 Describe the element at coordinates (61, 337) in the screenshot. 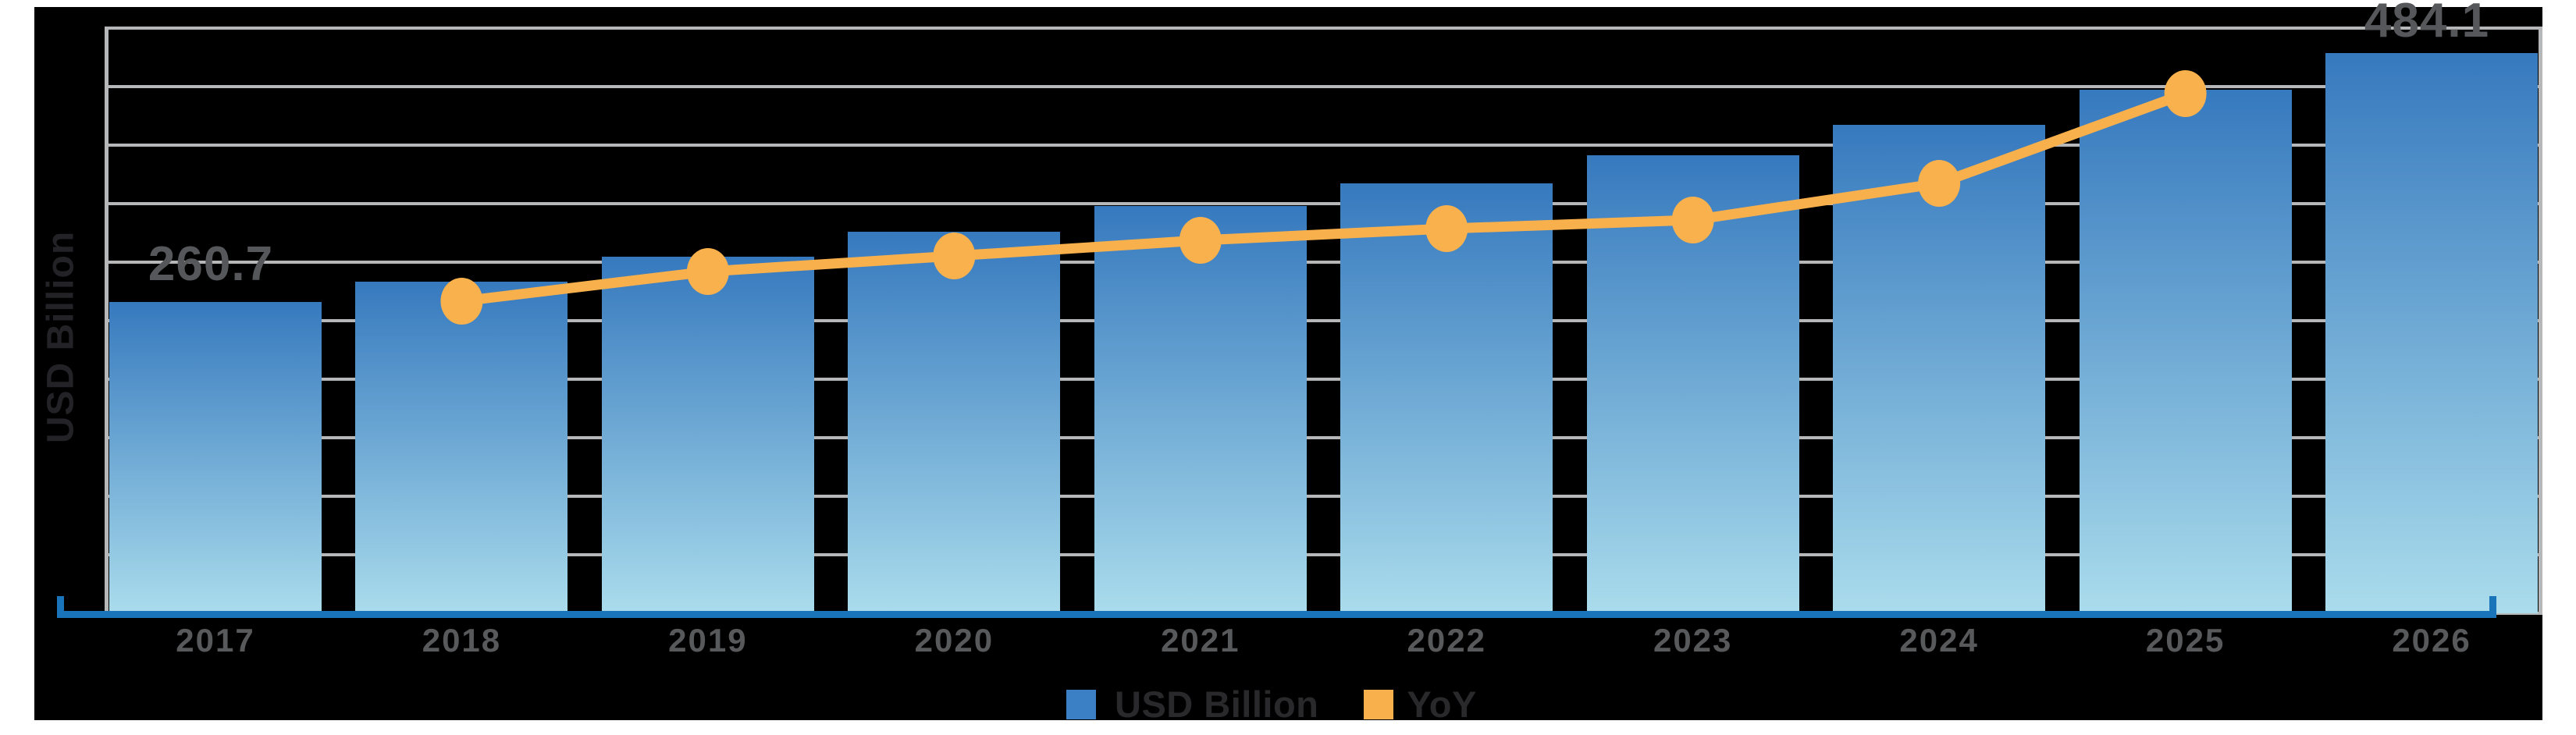

I see `y-axis-title: USD Billion` at that location.